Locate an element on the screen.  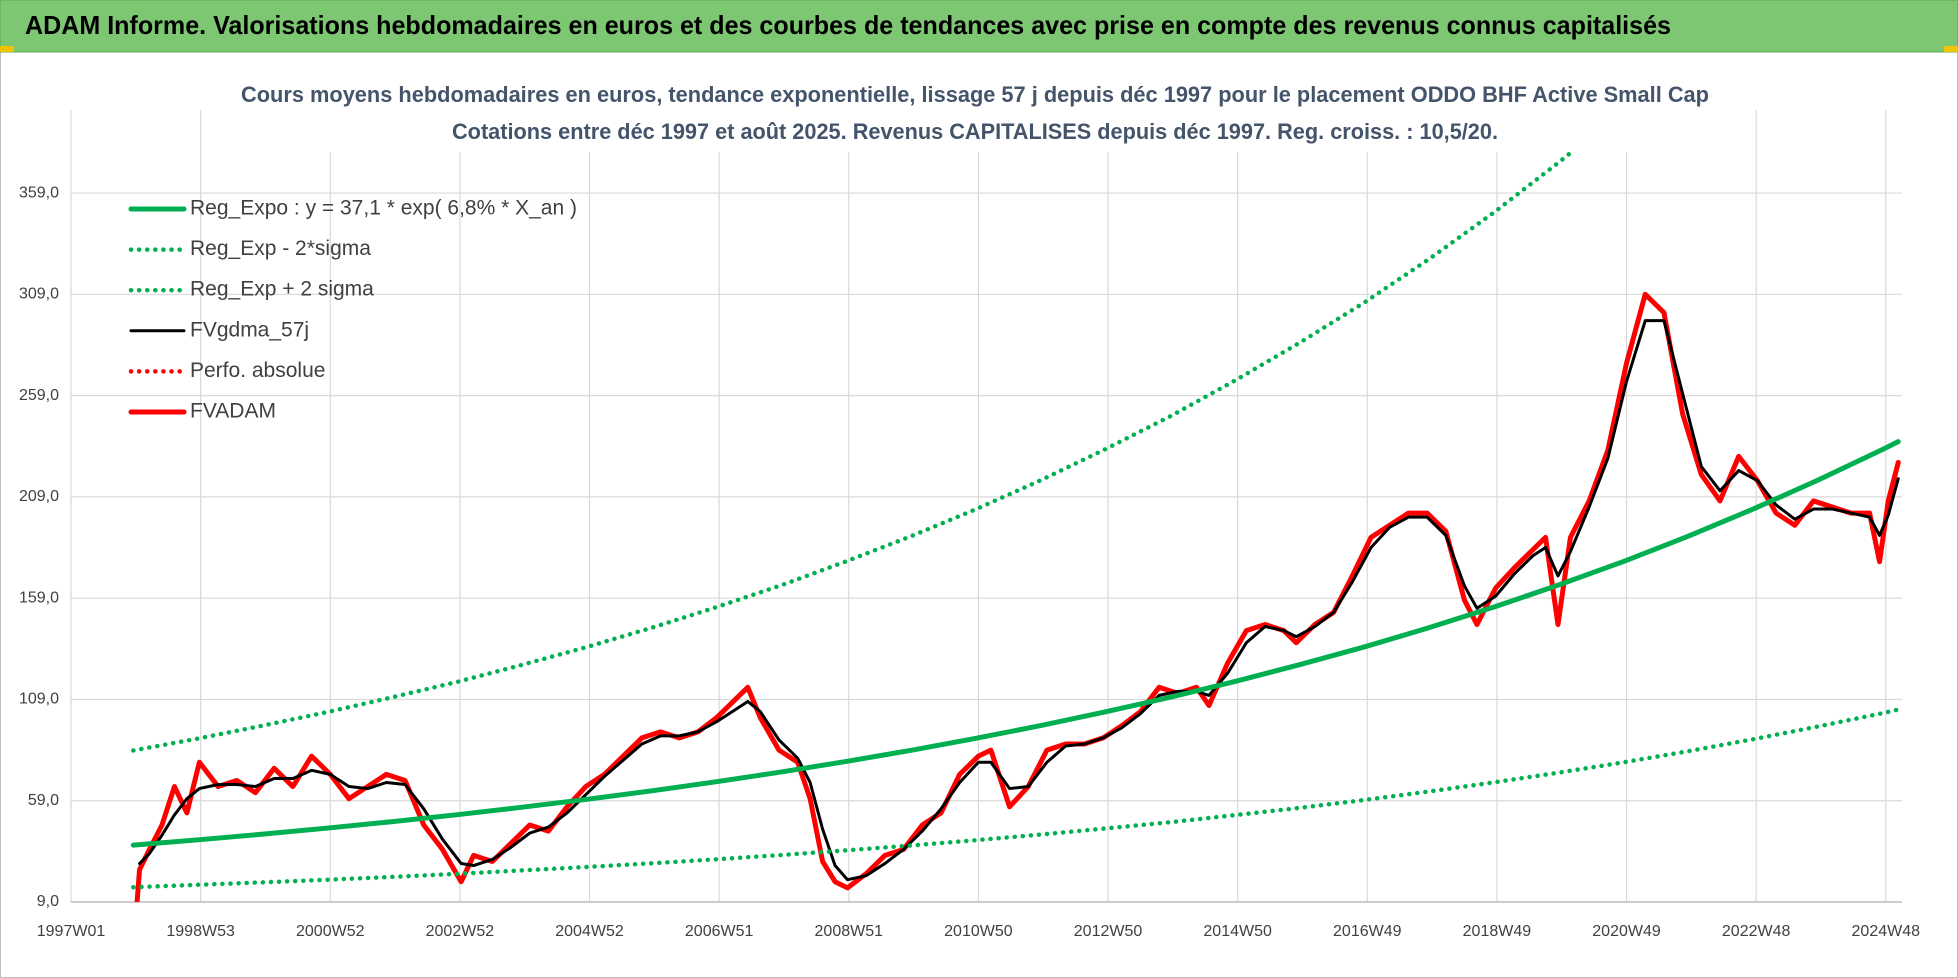
x-tick-label: 2014W50 is located at coordinates (1237, 931).